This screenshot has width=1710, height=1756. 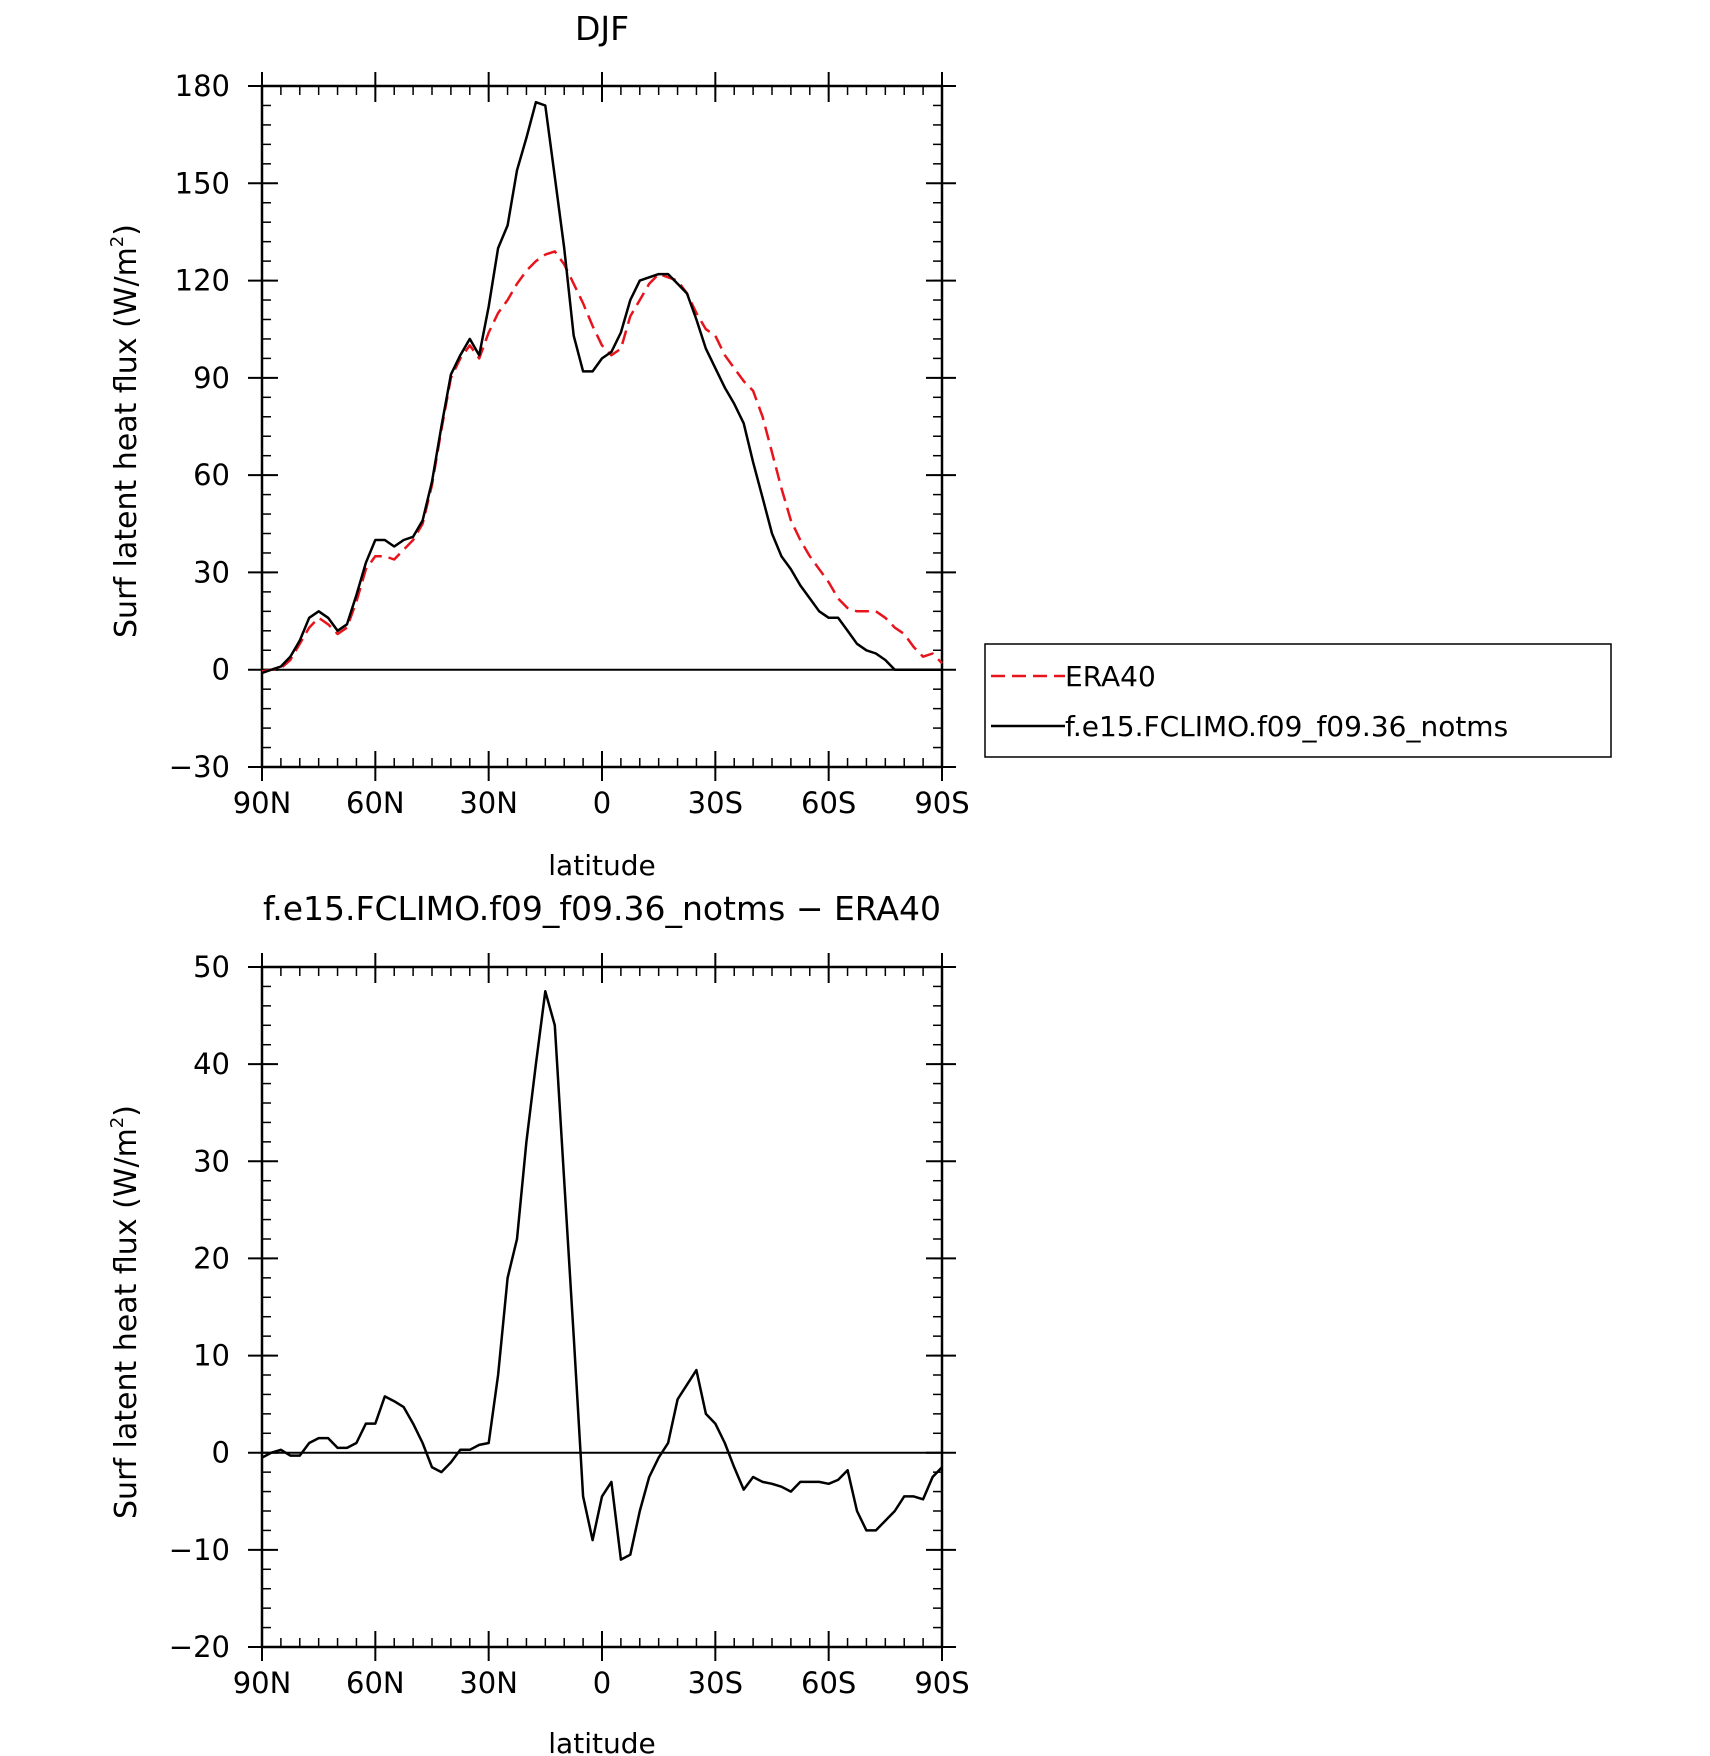 I want to click on y-tick-label: −30, so click(x=199, y=767).